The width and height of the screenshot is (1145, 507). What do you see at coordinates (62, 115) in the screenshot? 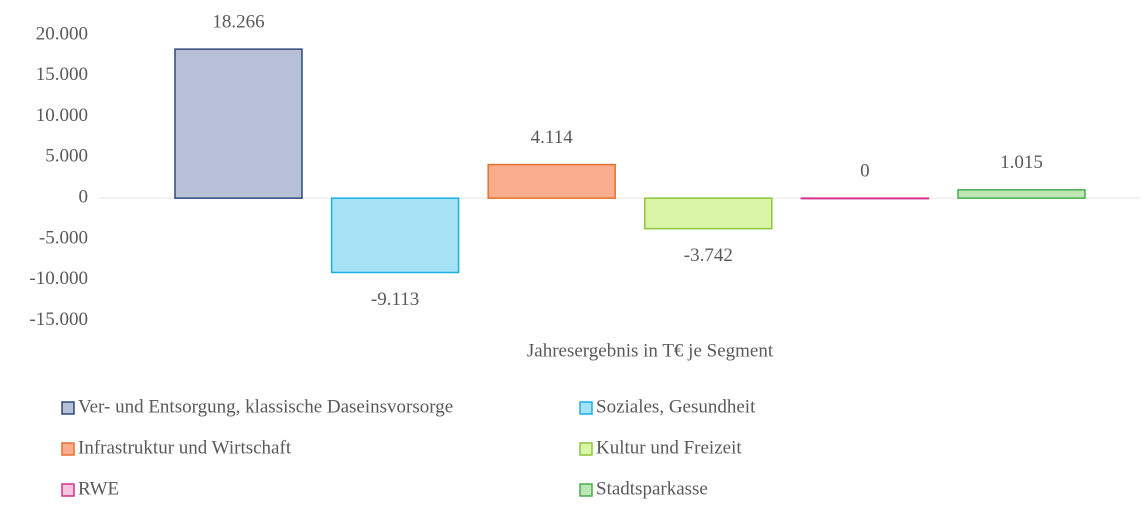
I see `y-tick-label: 10.000` at bounding box center [62, 115].